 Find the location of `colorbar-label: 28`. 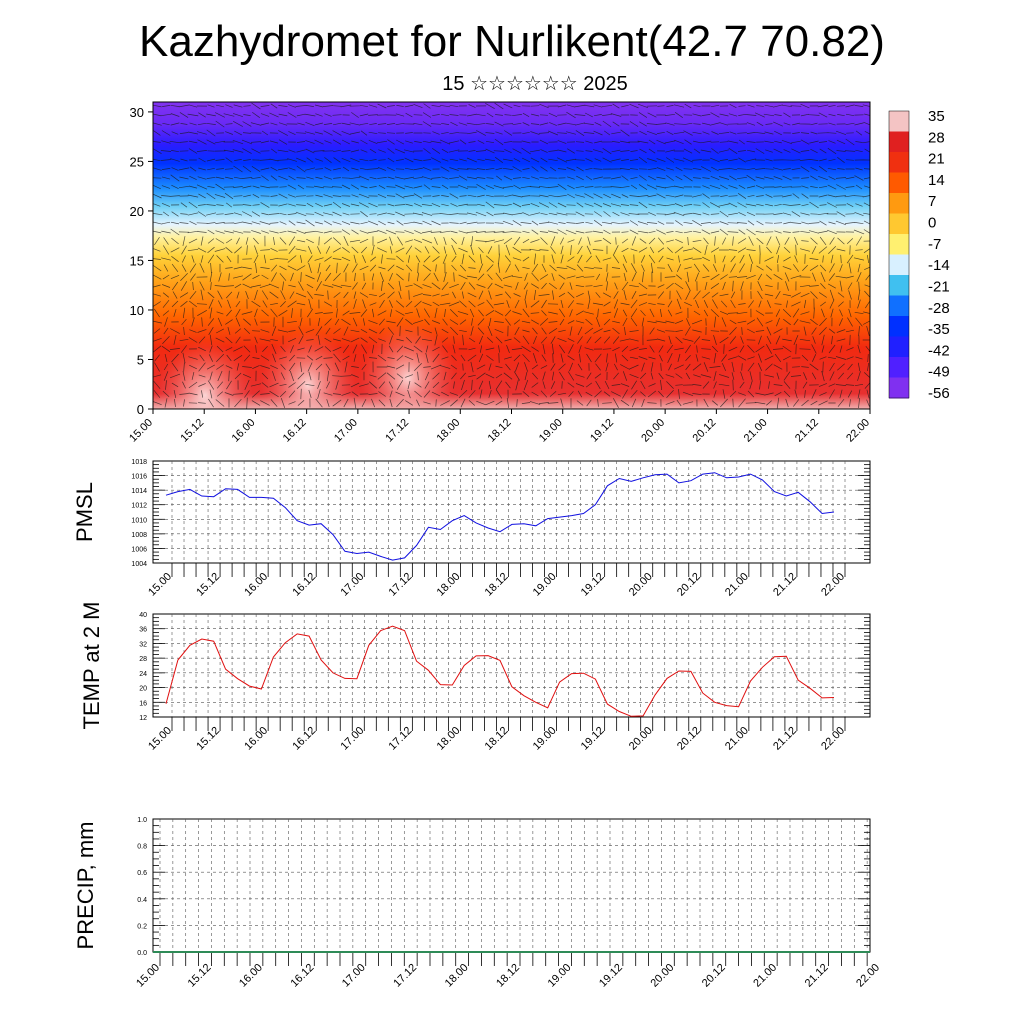

colorbar-label: 28 is located at coordinates (936, 137).